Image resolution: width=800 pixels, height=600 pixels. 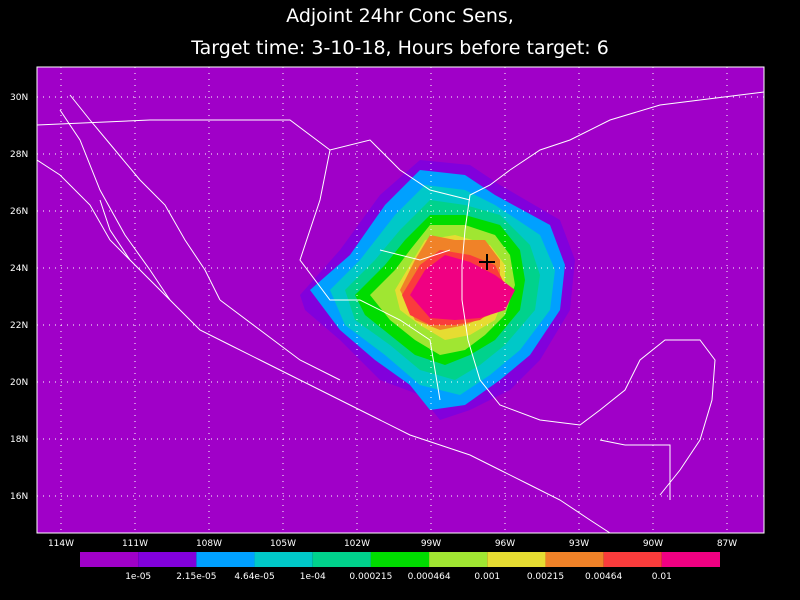 I want to click on colorbar-label: 0.00215, so click(x=545, y=577).